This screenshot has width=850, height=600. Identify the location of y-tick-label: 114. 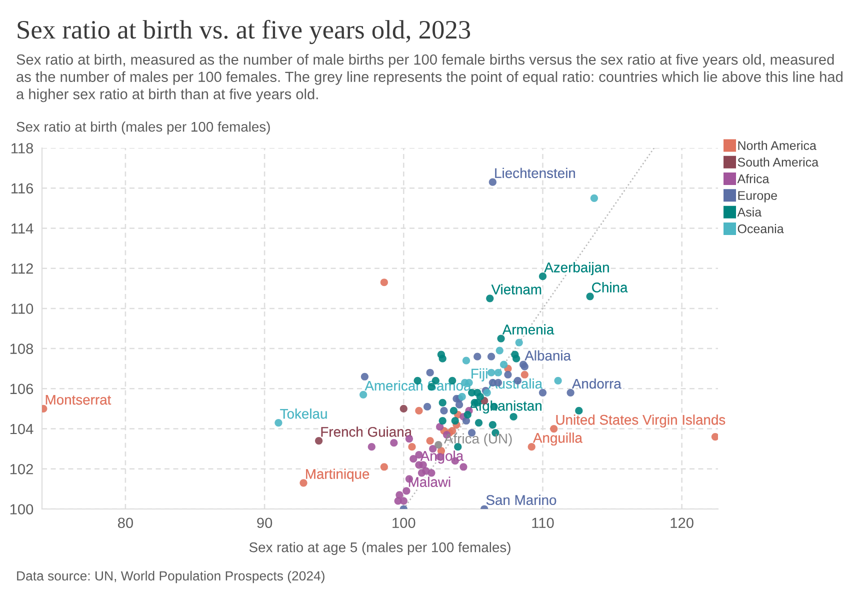
(23, 228).